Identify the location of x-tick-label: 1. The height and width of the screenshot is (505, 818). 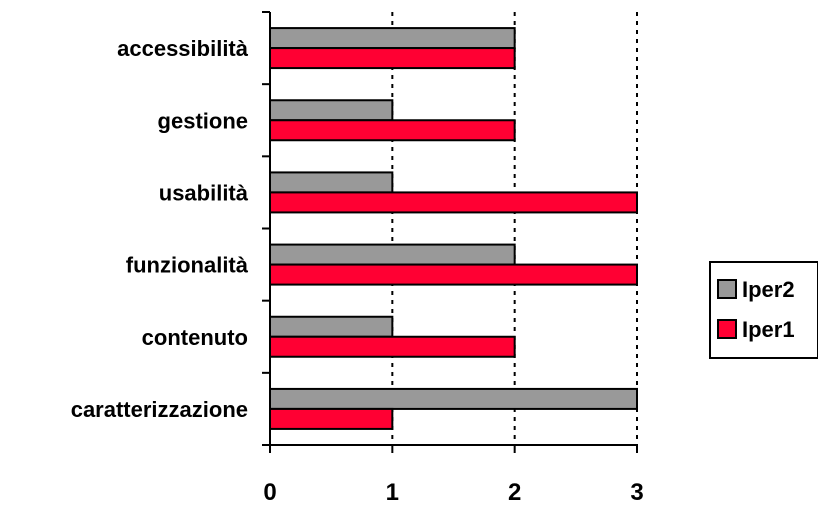
(392, 492).